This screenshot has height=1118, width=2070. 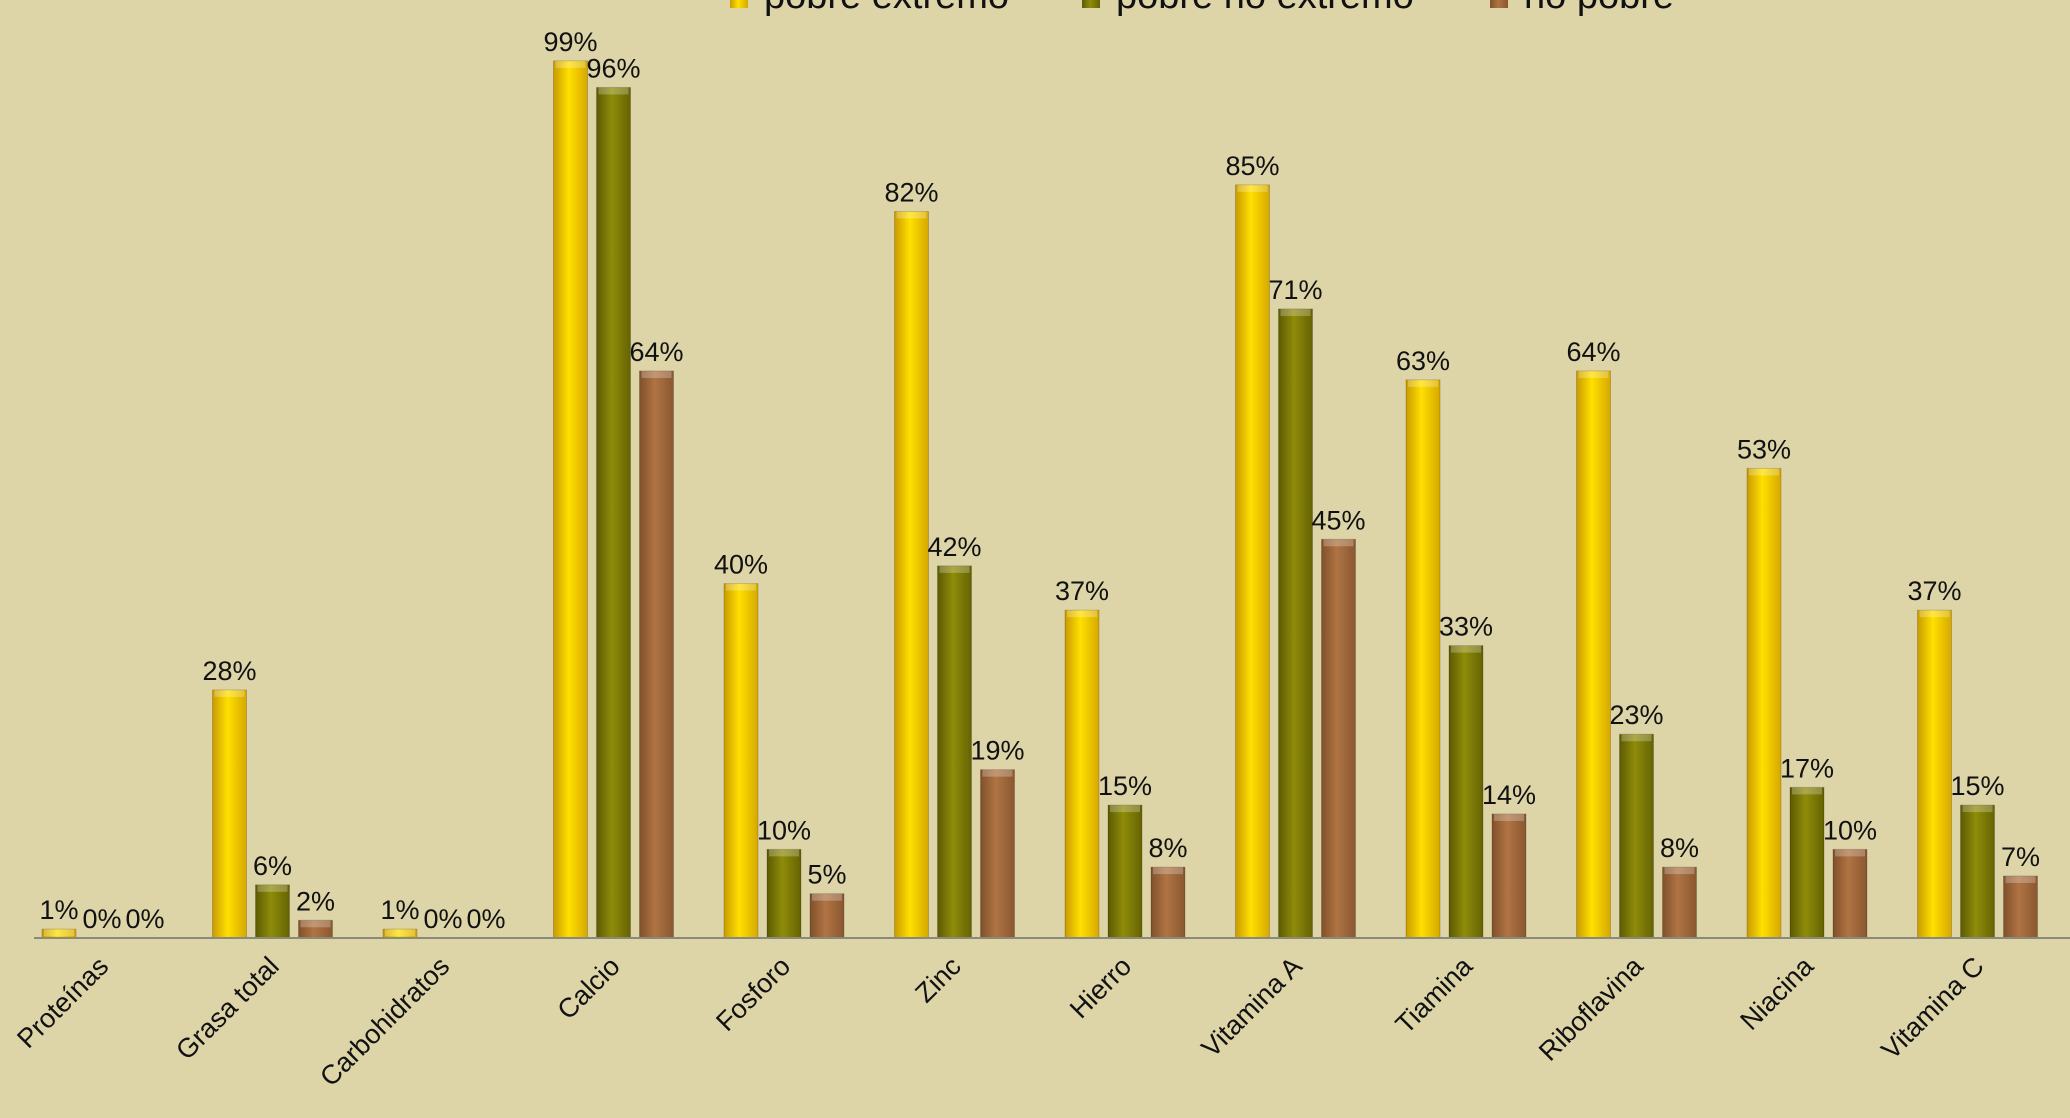 I want to click on value-label-carbohidratos-s2: 0%, so click(x=442, y=919).